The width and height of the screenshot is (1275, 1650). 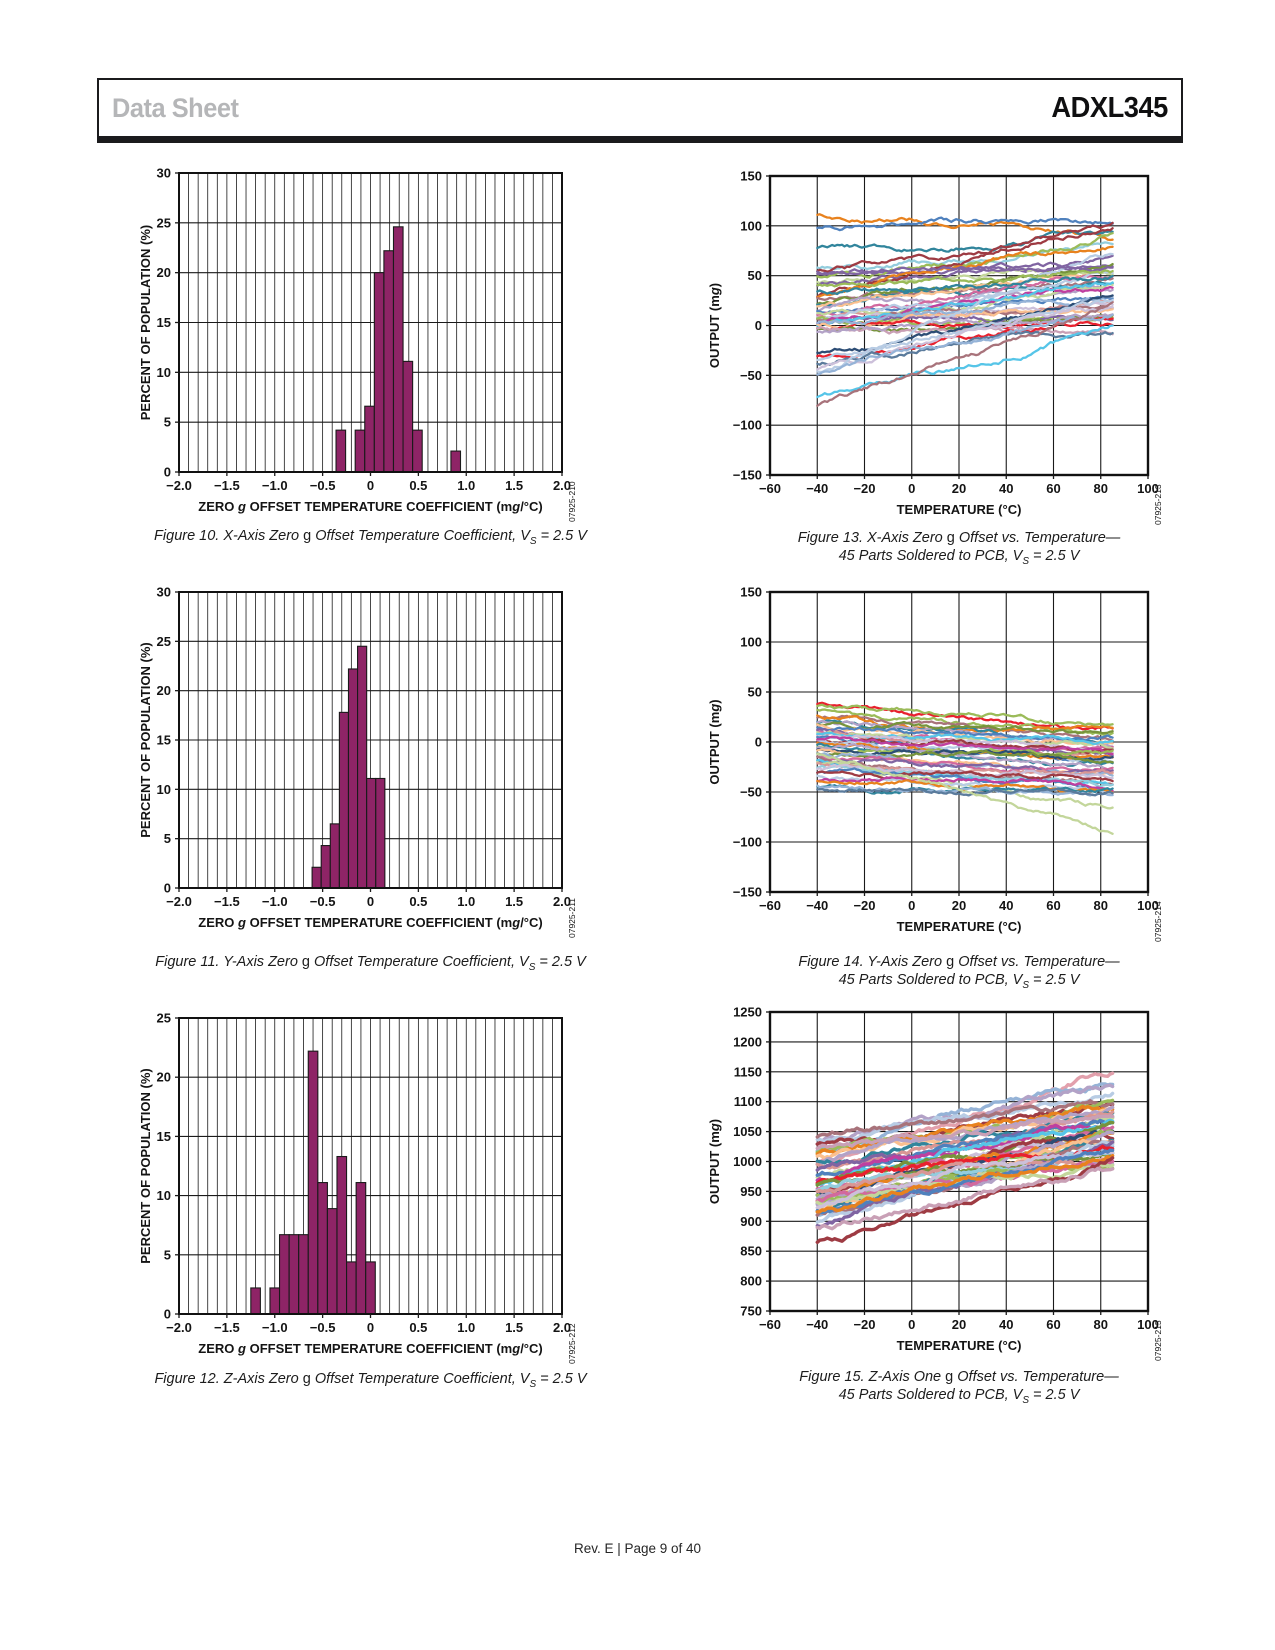 What do you see at coordinates (751, 792) in the screenshot?
I see `figure-14-ytick: −50` at bounding box center [751, 792].